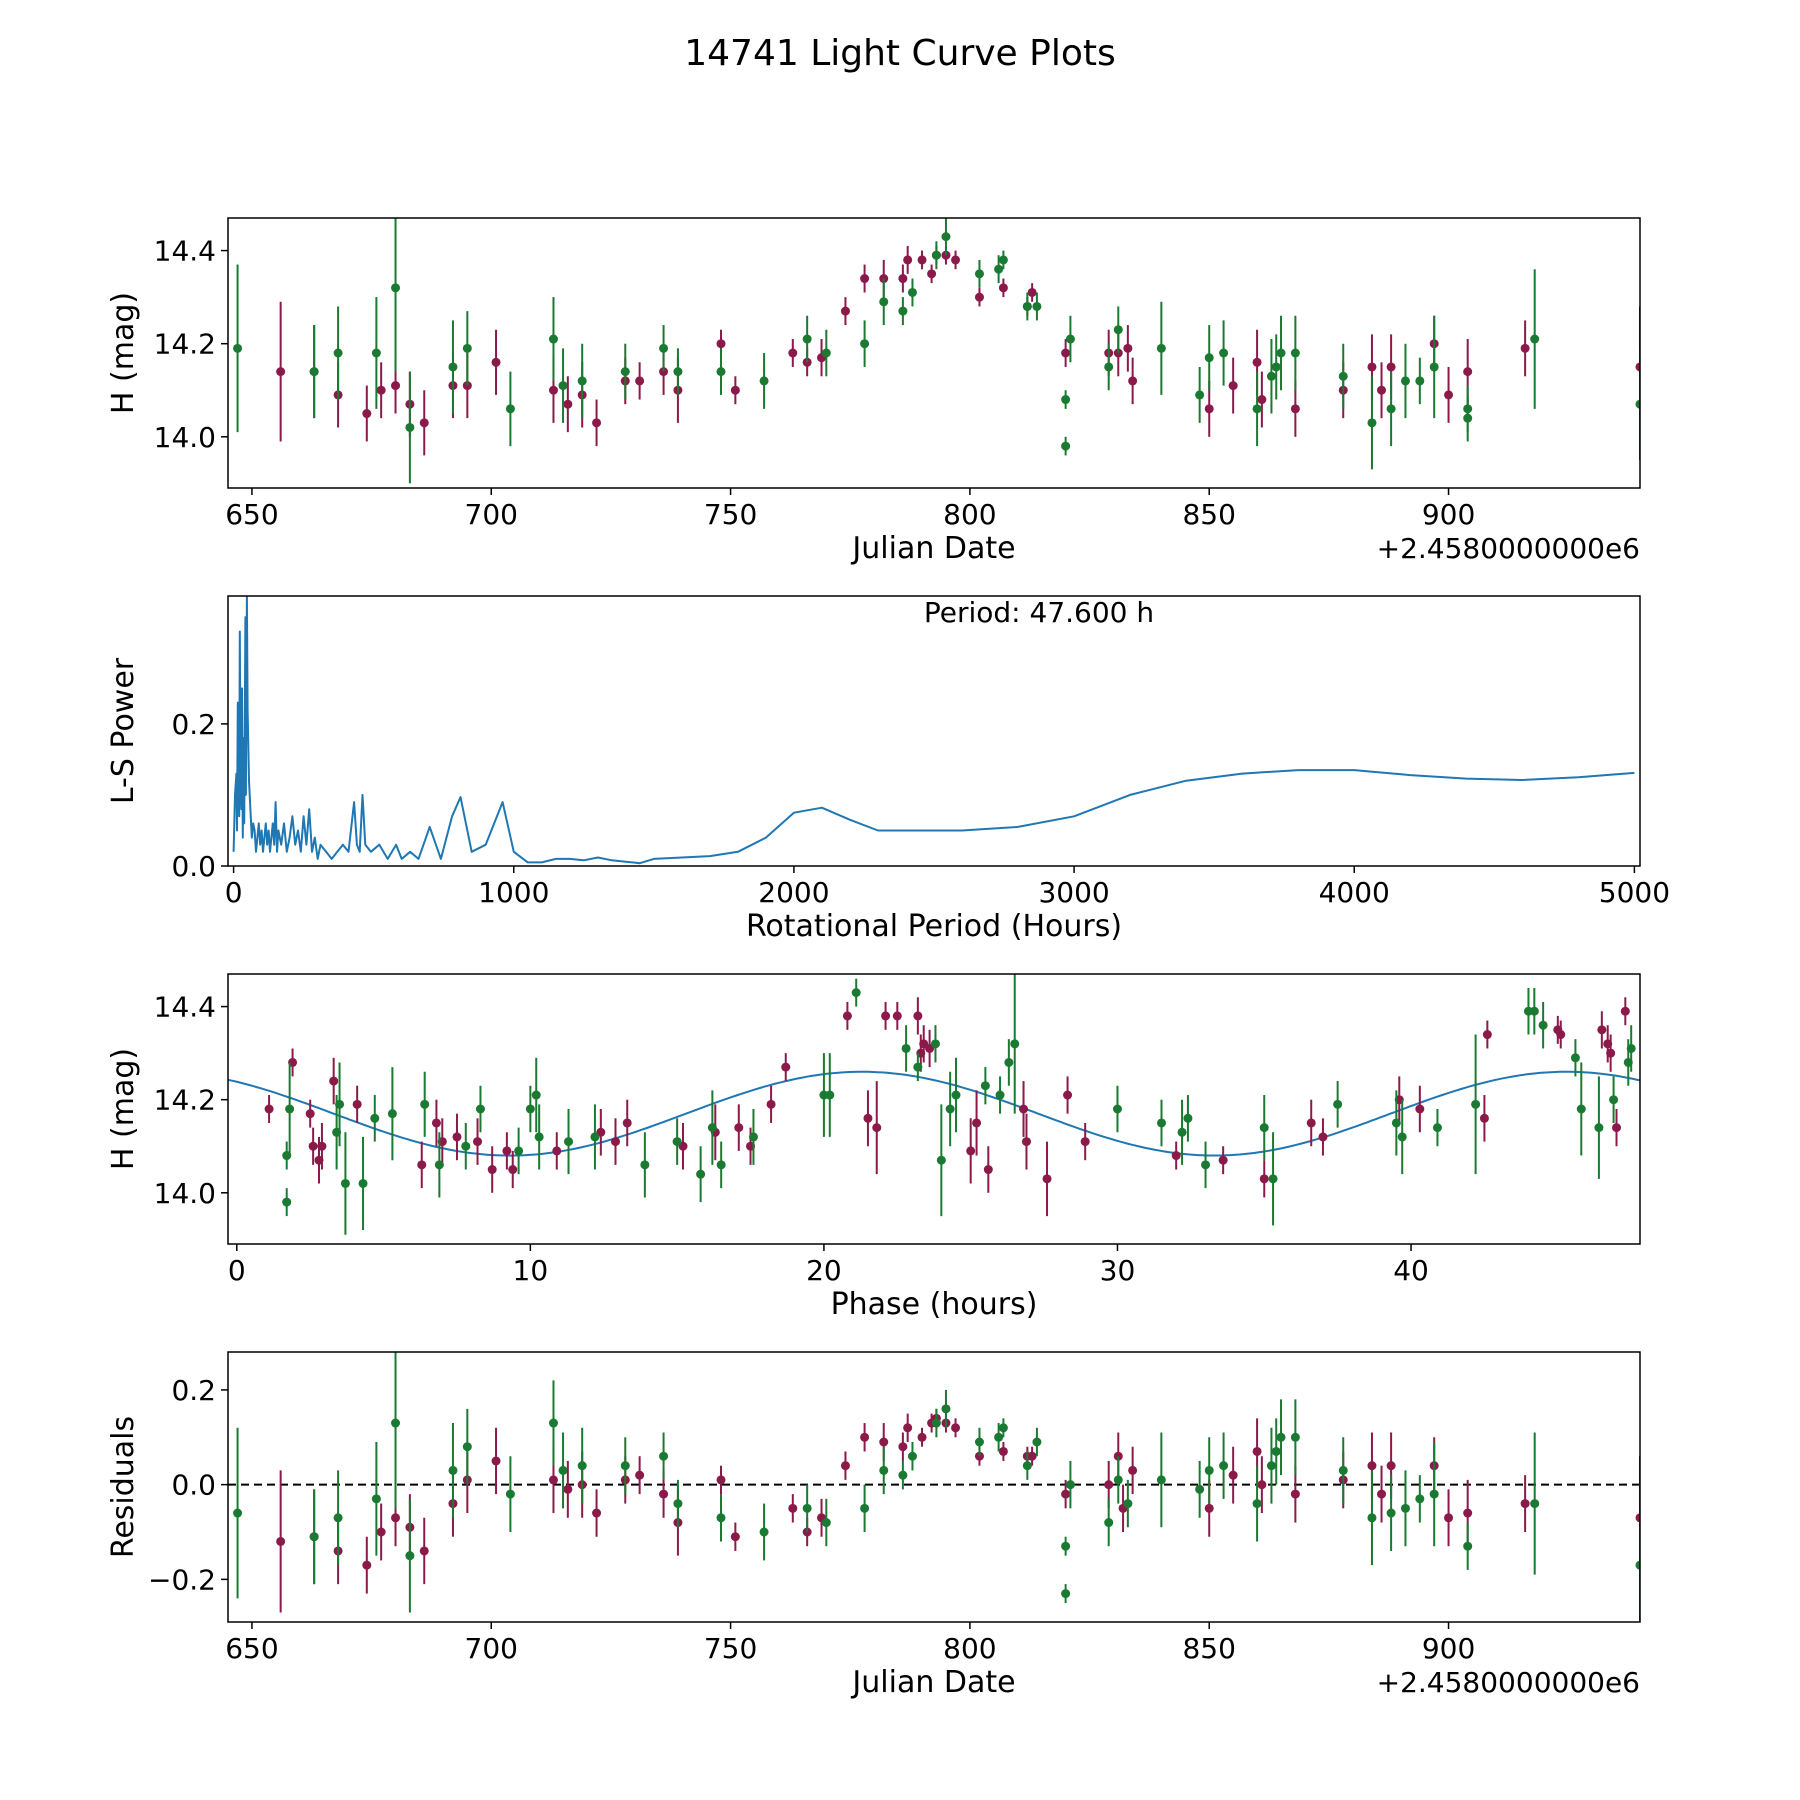  I want to click on x-offset-label: +2.4580000000e6, so click(1508, 548).